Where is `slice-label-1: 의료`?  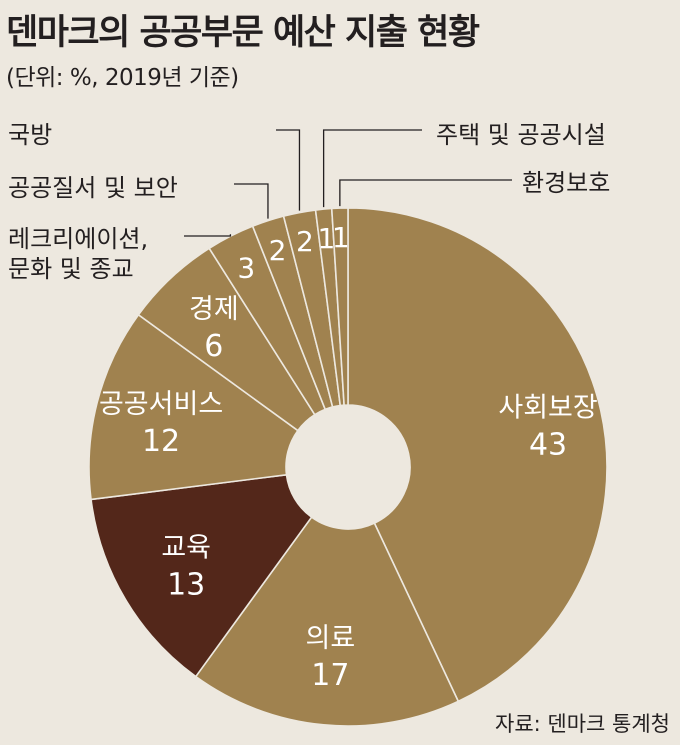
slice-label-1: 의료 is located at coordinates (331, 638).